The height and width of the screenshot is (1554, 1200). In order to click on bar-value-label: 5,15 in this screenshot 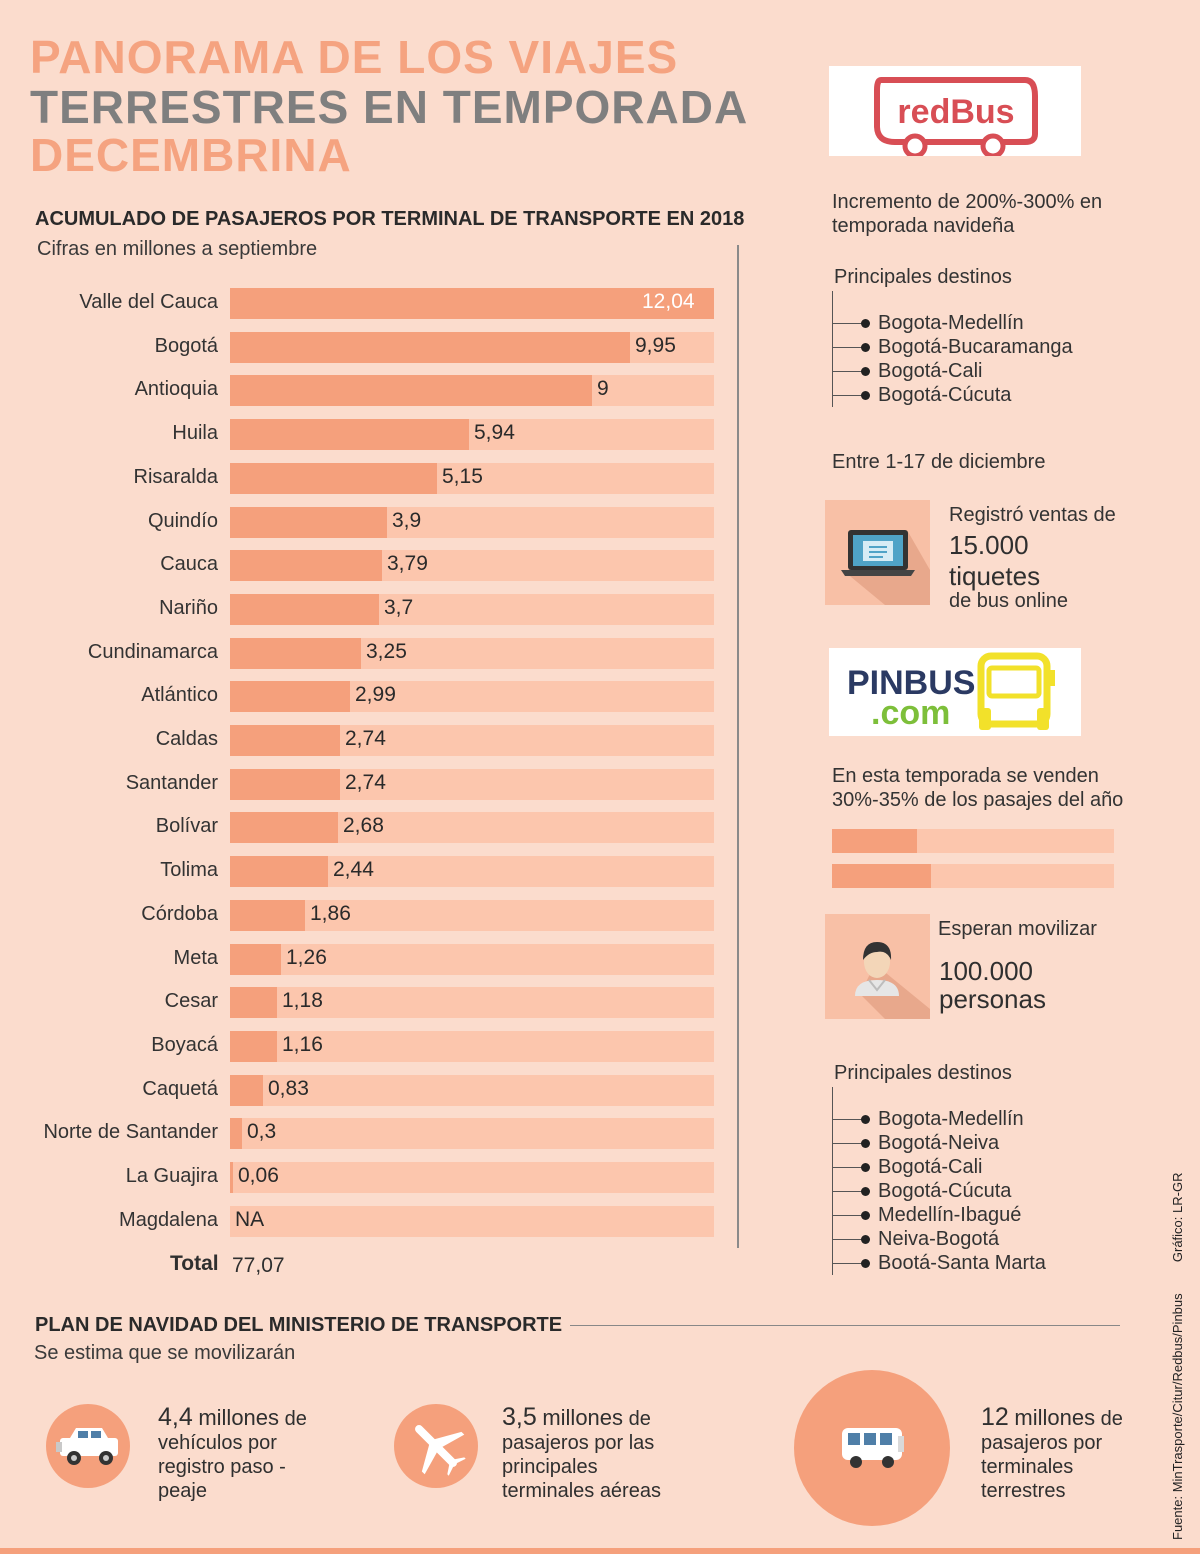, I will do `click(462, 476)`.